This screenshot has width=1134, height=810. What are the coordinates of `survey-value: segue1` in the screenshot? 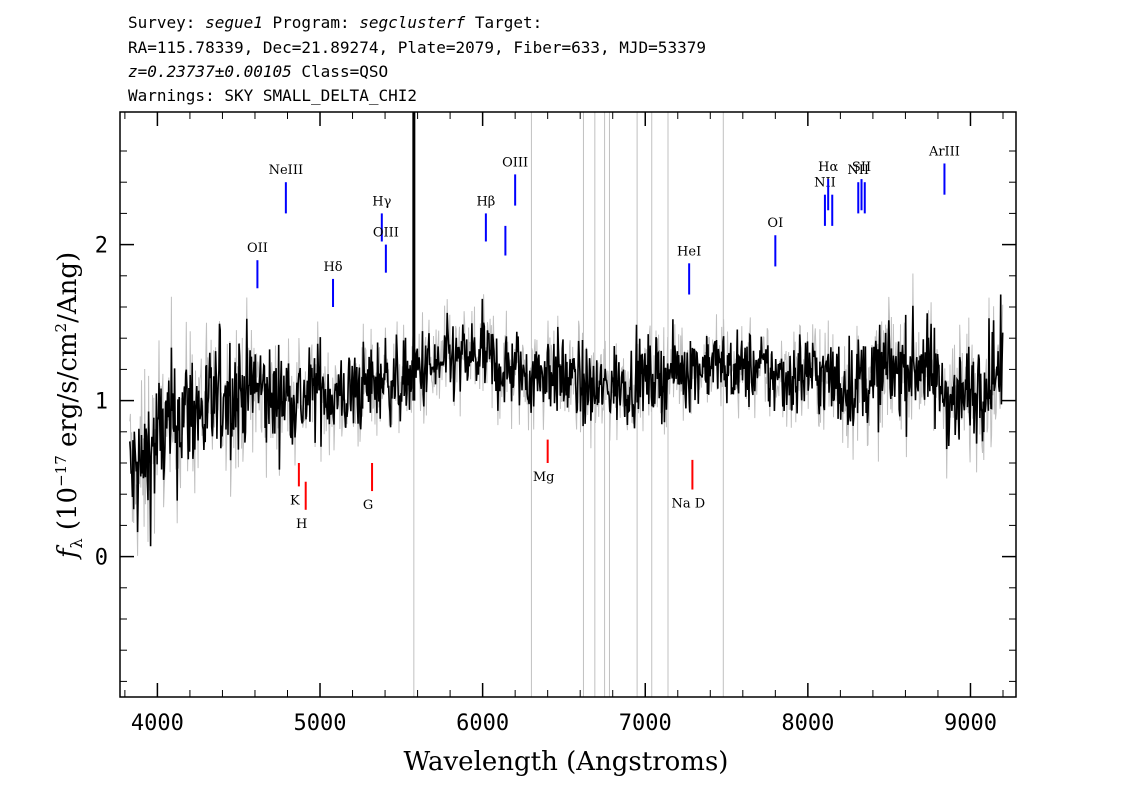 It's located at (234, 22).